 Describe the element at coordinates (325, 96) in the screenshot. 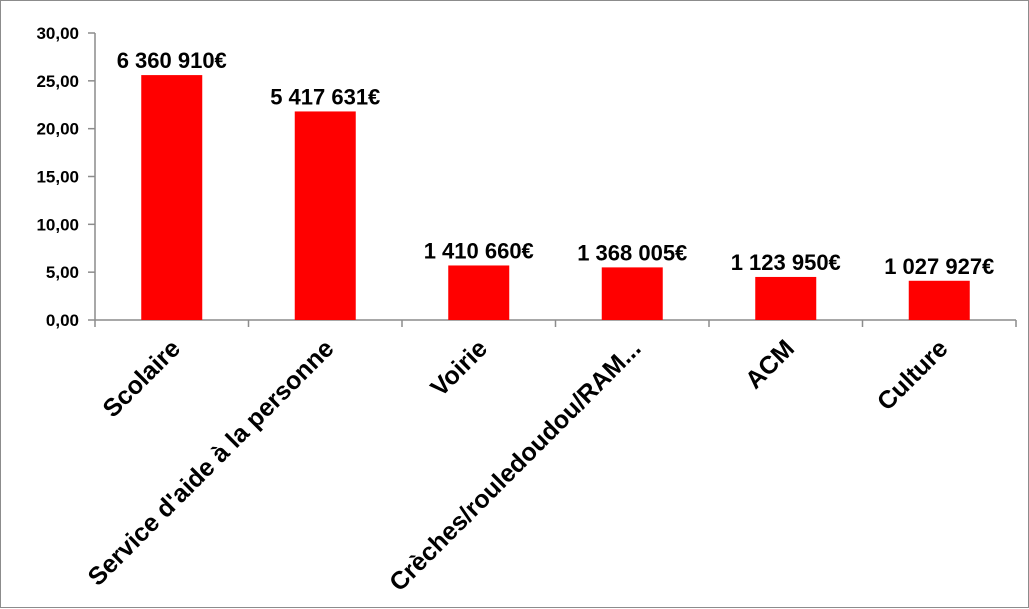

I see `data-label: 5 417 631€` at that location.